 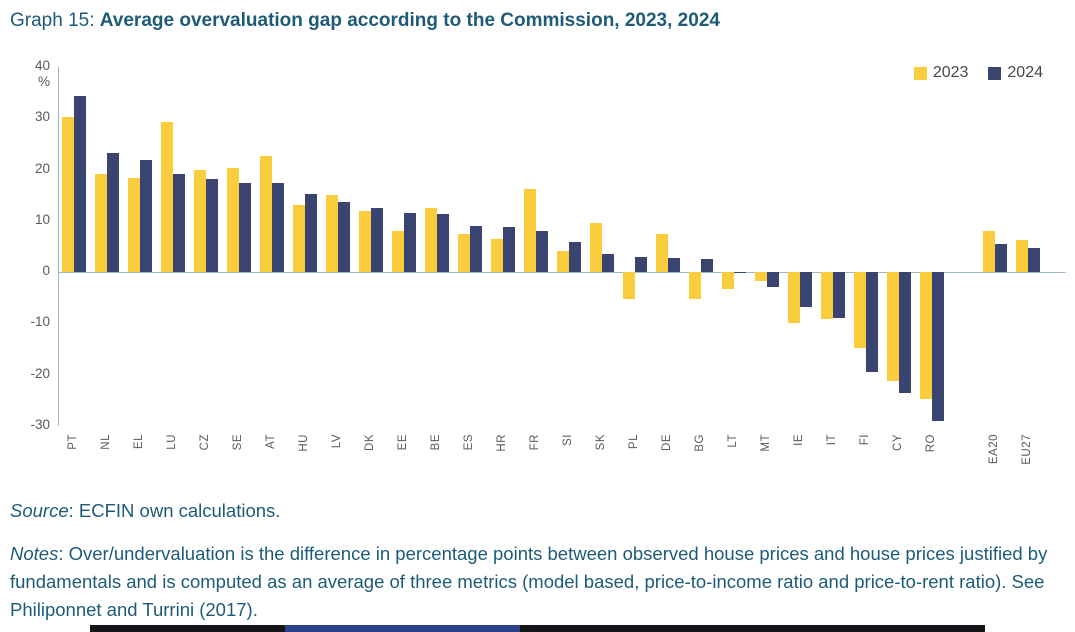 What do you see at coordinates (666, 442) in the screenshot?
I see `x-axis-label-DE: DE` at bounding box center [666, 442].